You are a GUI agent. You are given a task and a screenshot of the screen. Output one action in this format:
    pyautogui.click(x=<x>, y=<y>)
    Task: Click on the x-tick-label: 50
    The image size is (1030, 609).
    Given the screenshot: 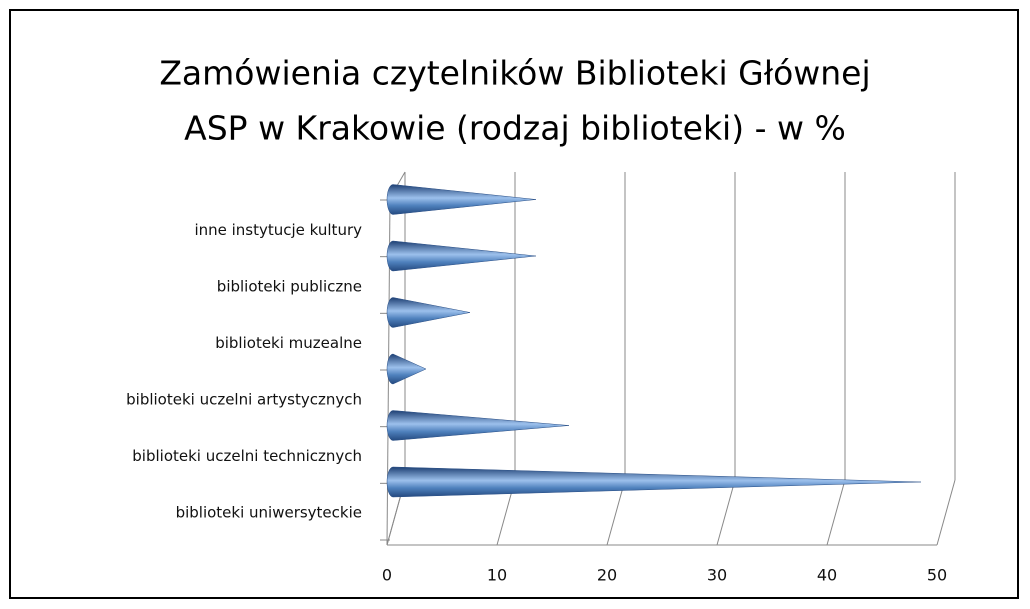 What is the action you would take?
    pyautogui.click(x=937, y=575)
    